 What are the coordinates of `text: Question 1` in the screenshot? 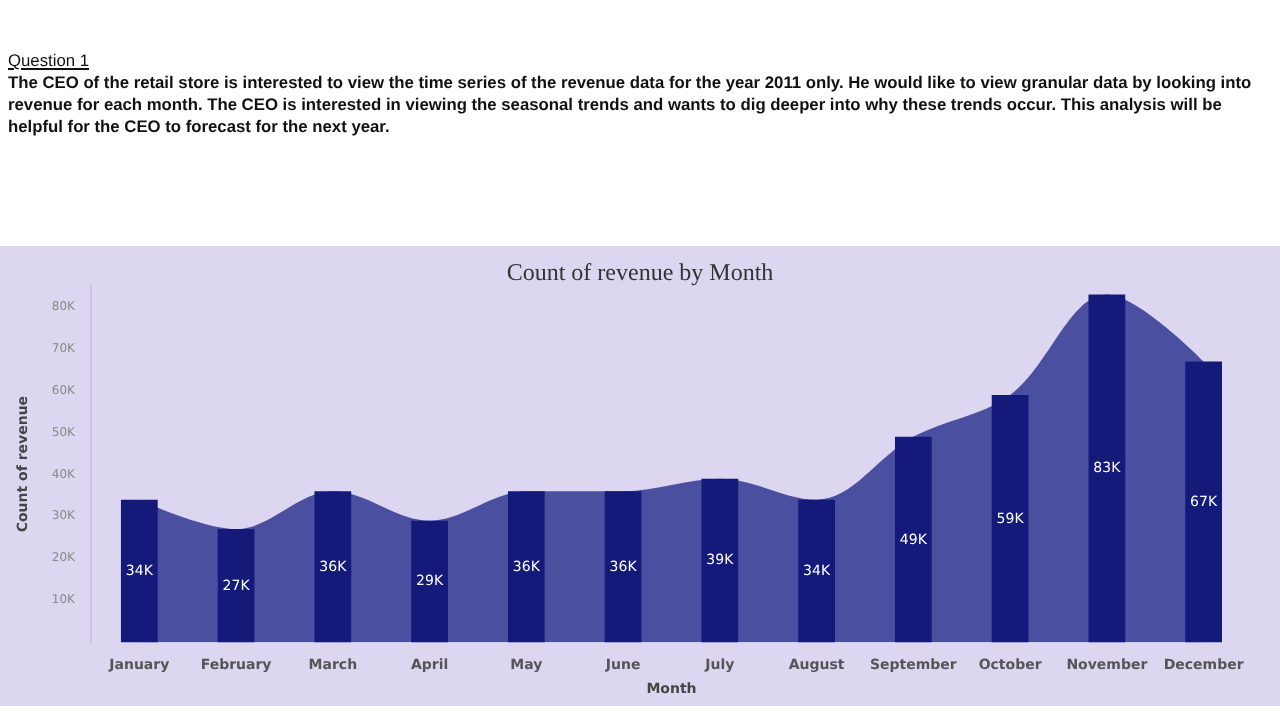 It's located at (50, 61).